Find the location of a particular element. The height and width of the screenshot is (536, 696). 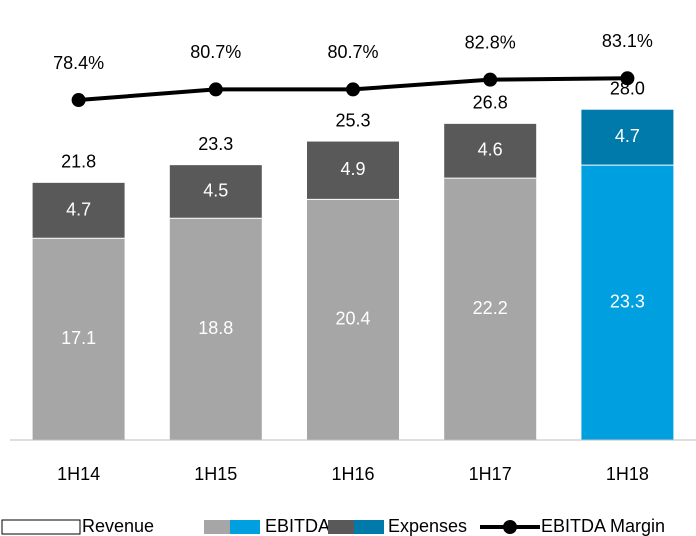

revenue-label: 21.8 is located at coordinates (78, 162).